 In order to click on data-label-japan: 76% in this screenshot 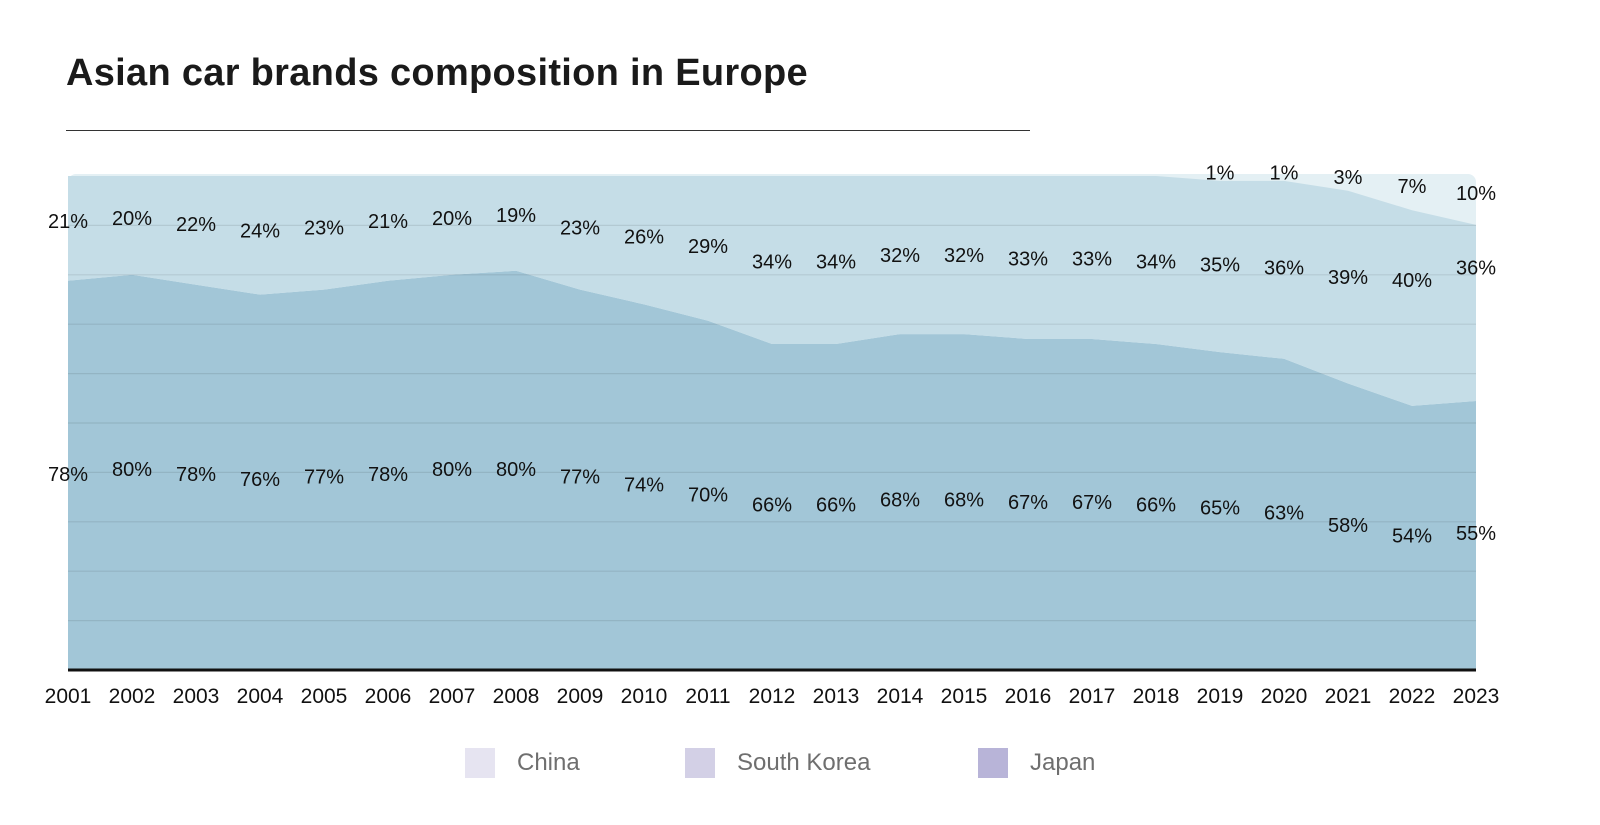, I will do `click(260, 480)`.